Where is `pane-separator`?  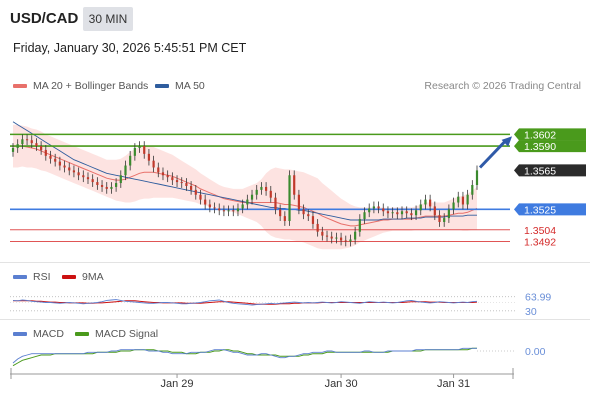 pane-separator is located at coordinates (295, 262).